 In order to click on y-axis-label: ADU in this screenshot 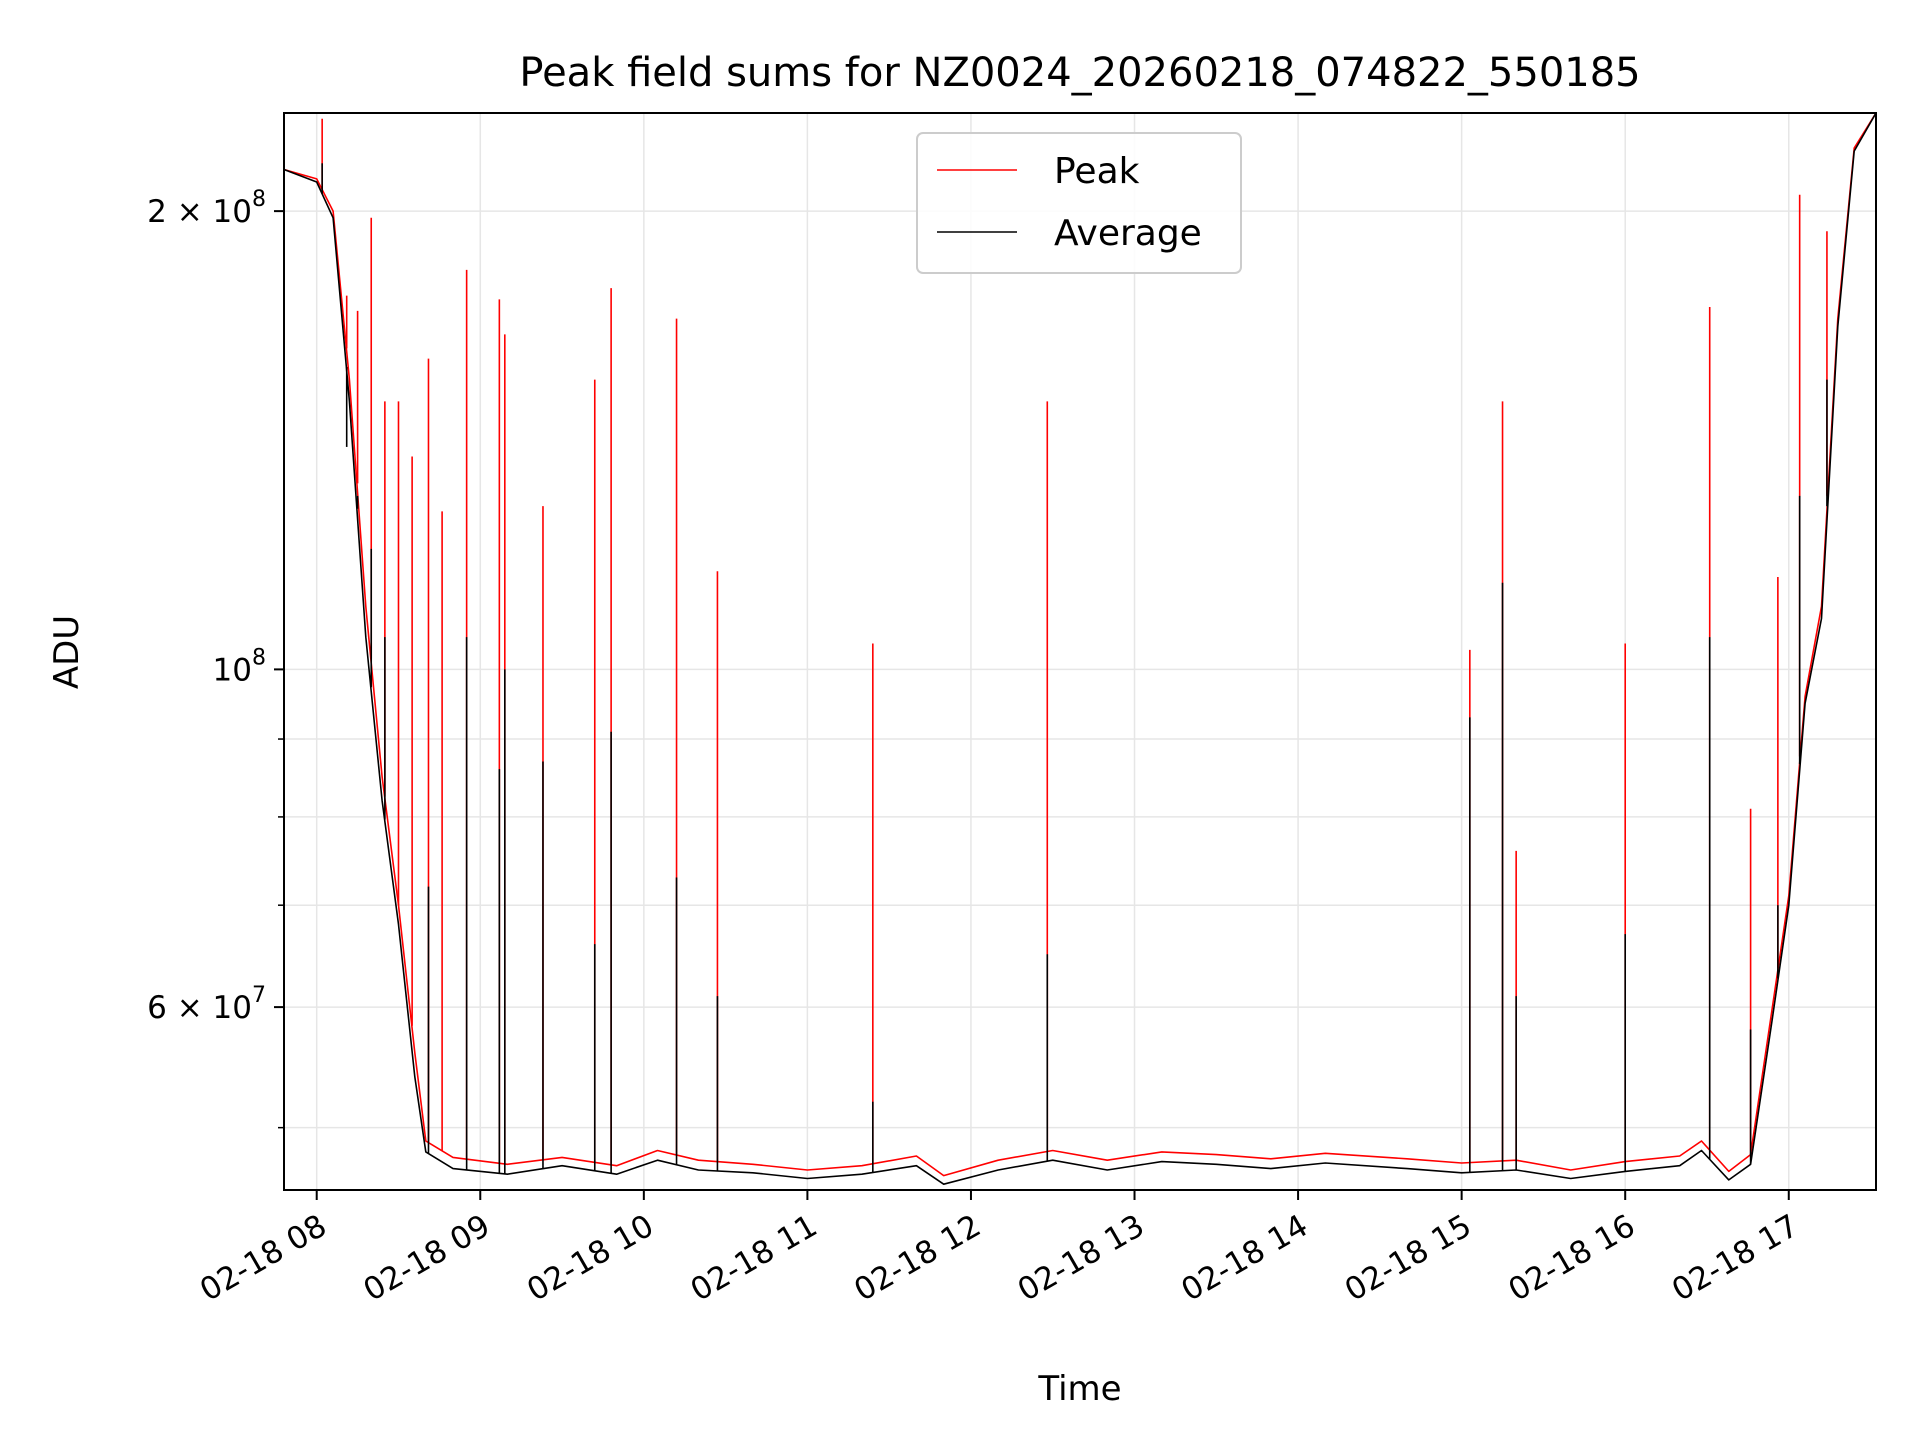, I will do `click(67, 652)`.